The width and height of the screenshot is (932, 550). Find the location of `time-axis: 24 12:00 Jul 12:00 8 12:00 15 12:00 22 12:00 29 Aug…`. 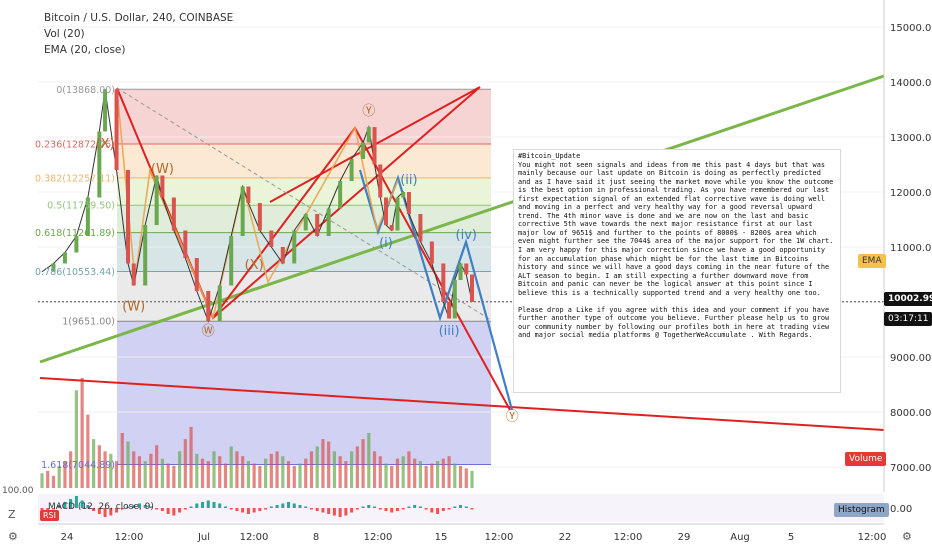

time-axis: 24 12:00 Jul 12:00 8 12:00 15 12:00 22 12:00 29 Aug… is located at coordinates (462, 533).